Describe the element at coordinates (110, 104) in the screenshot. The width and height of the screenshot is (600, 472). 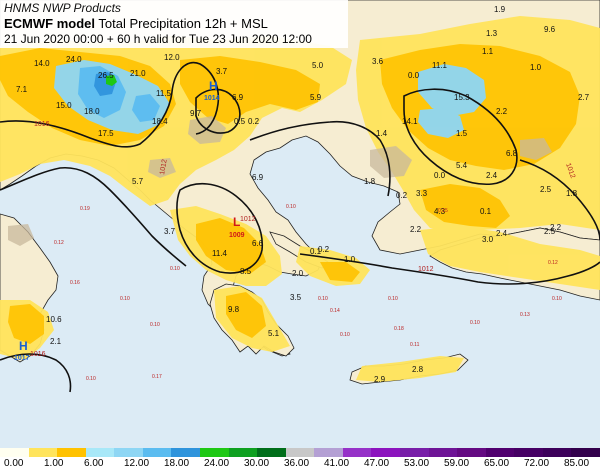
I see `isobar-1016-north` at that location.